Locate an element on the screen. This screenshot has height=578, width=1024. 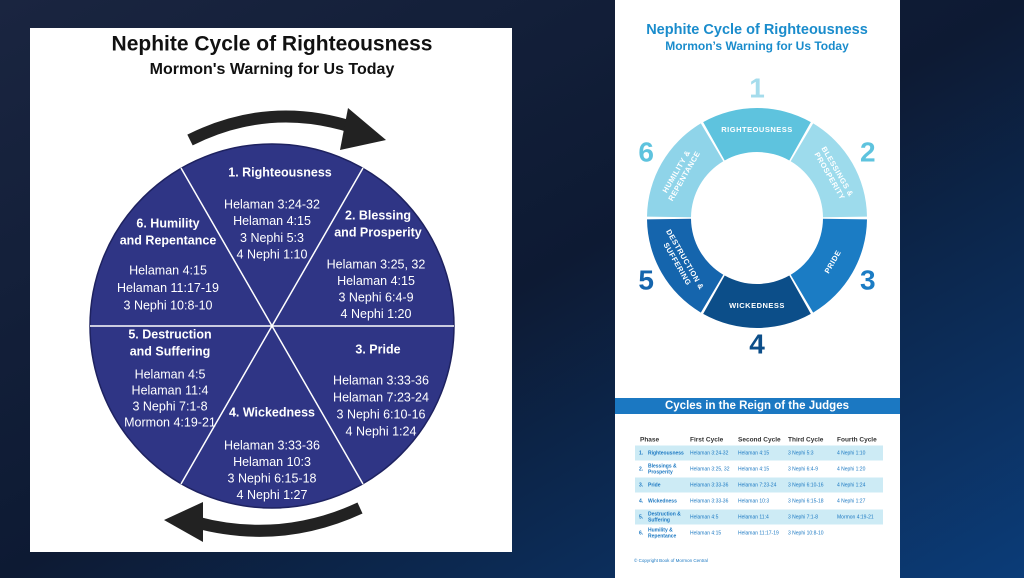
row-phase: Blessings & is located at coordinates (662, 466).